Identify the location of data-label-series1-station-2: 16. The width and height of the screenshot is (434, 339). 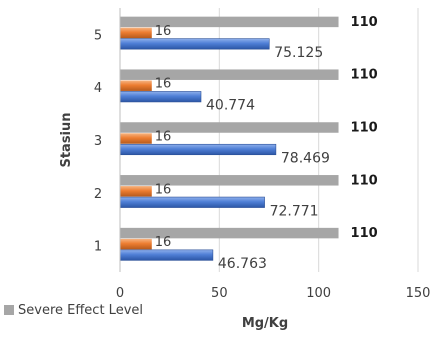
(163, 189).